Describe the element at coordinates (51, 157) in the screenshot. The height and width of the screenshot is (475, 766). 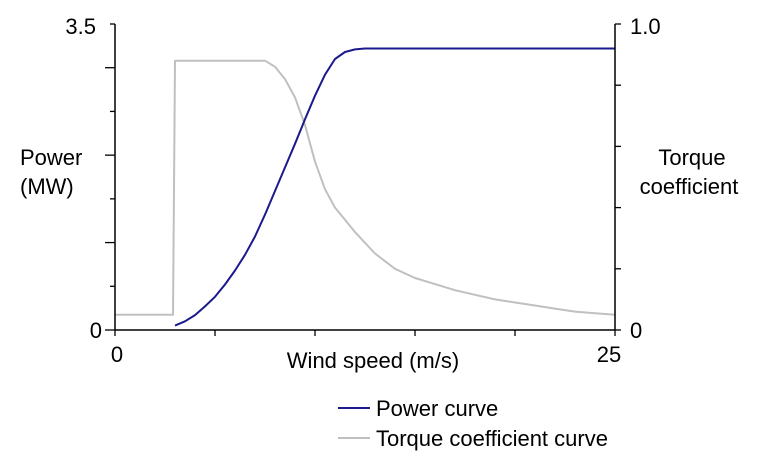
I see `y-left-label-line1: Power` at that location.